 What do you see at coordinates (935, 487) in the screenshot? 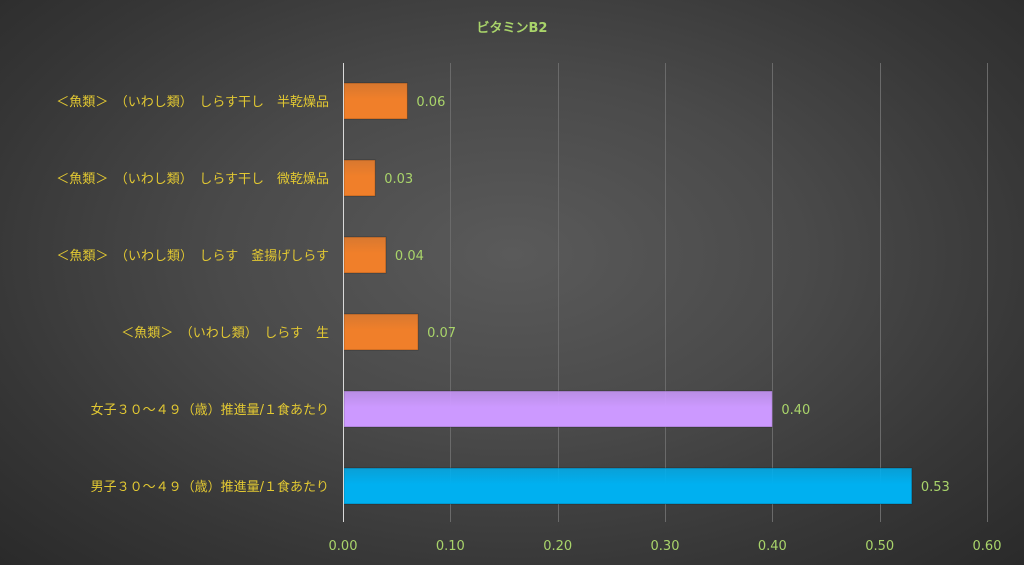
I see `value-label-5: 0.53` at bounding box center [935, 487].